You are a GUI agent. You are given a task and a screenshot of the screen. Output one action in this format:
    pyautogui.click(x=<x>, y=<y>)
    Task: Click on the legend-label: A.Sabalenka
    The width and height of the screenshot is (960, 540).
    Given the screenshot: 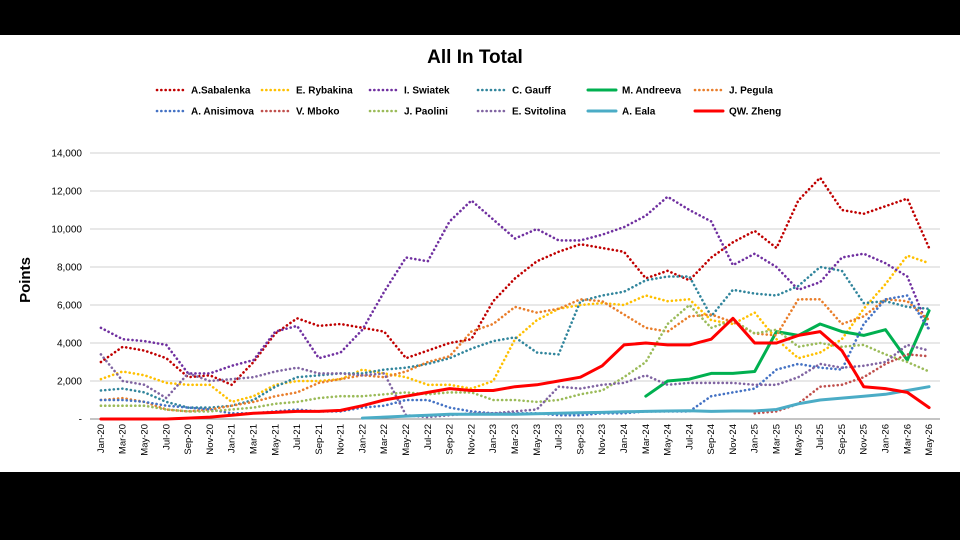 What is the action you would take?
    pyautogui.click(x=221, y=91)
    